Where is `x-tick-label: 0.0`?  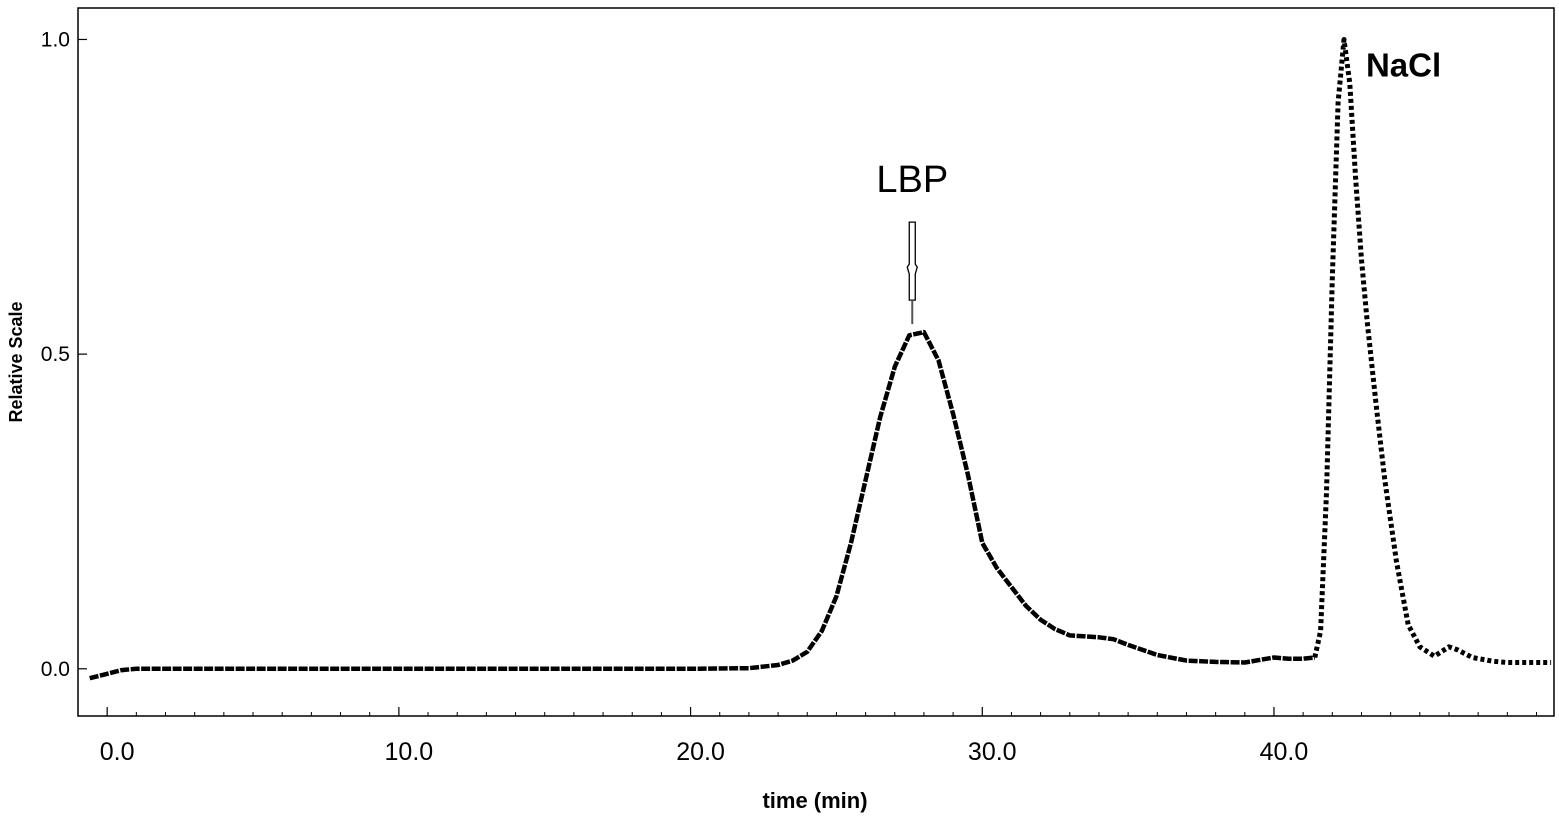 x-tick-label: 0.0 is located at coordinates (117, 752).